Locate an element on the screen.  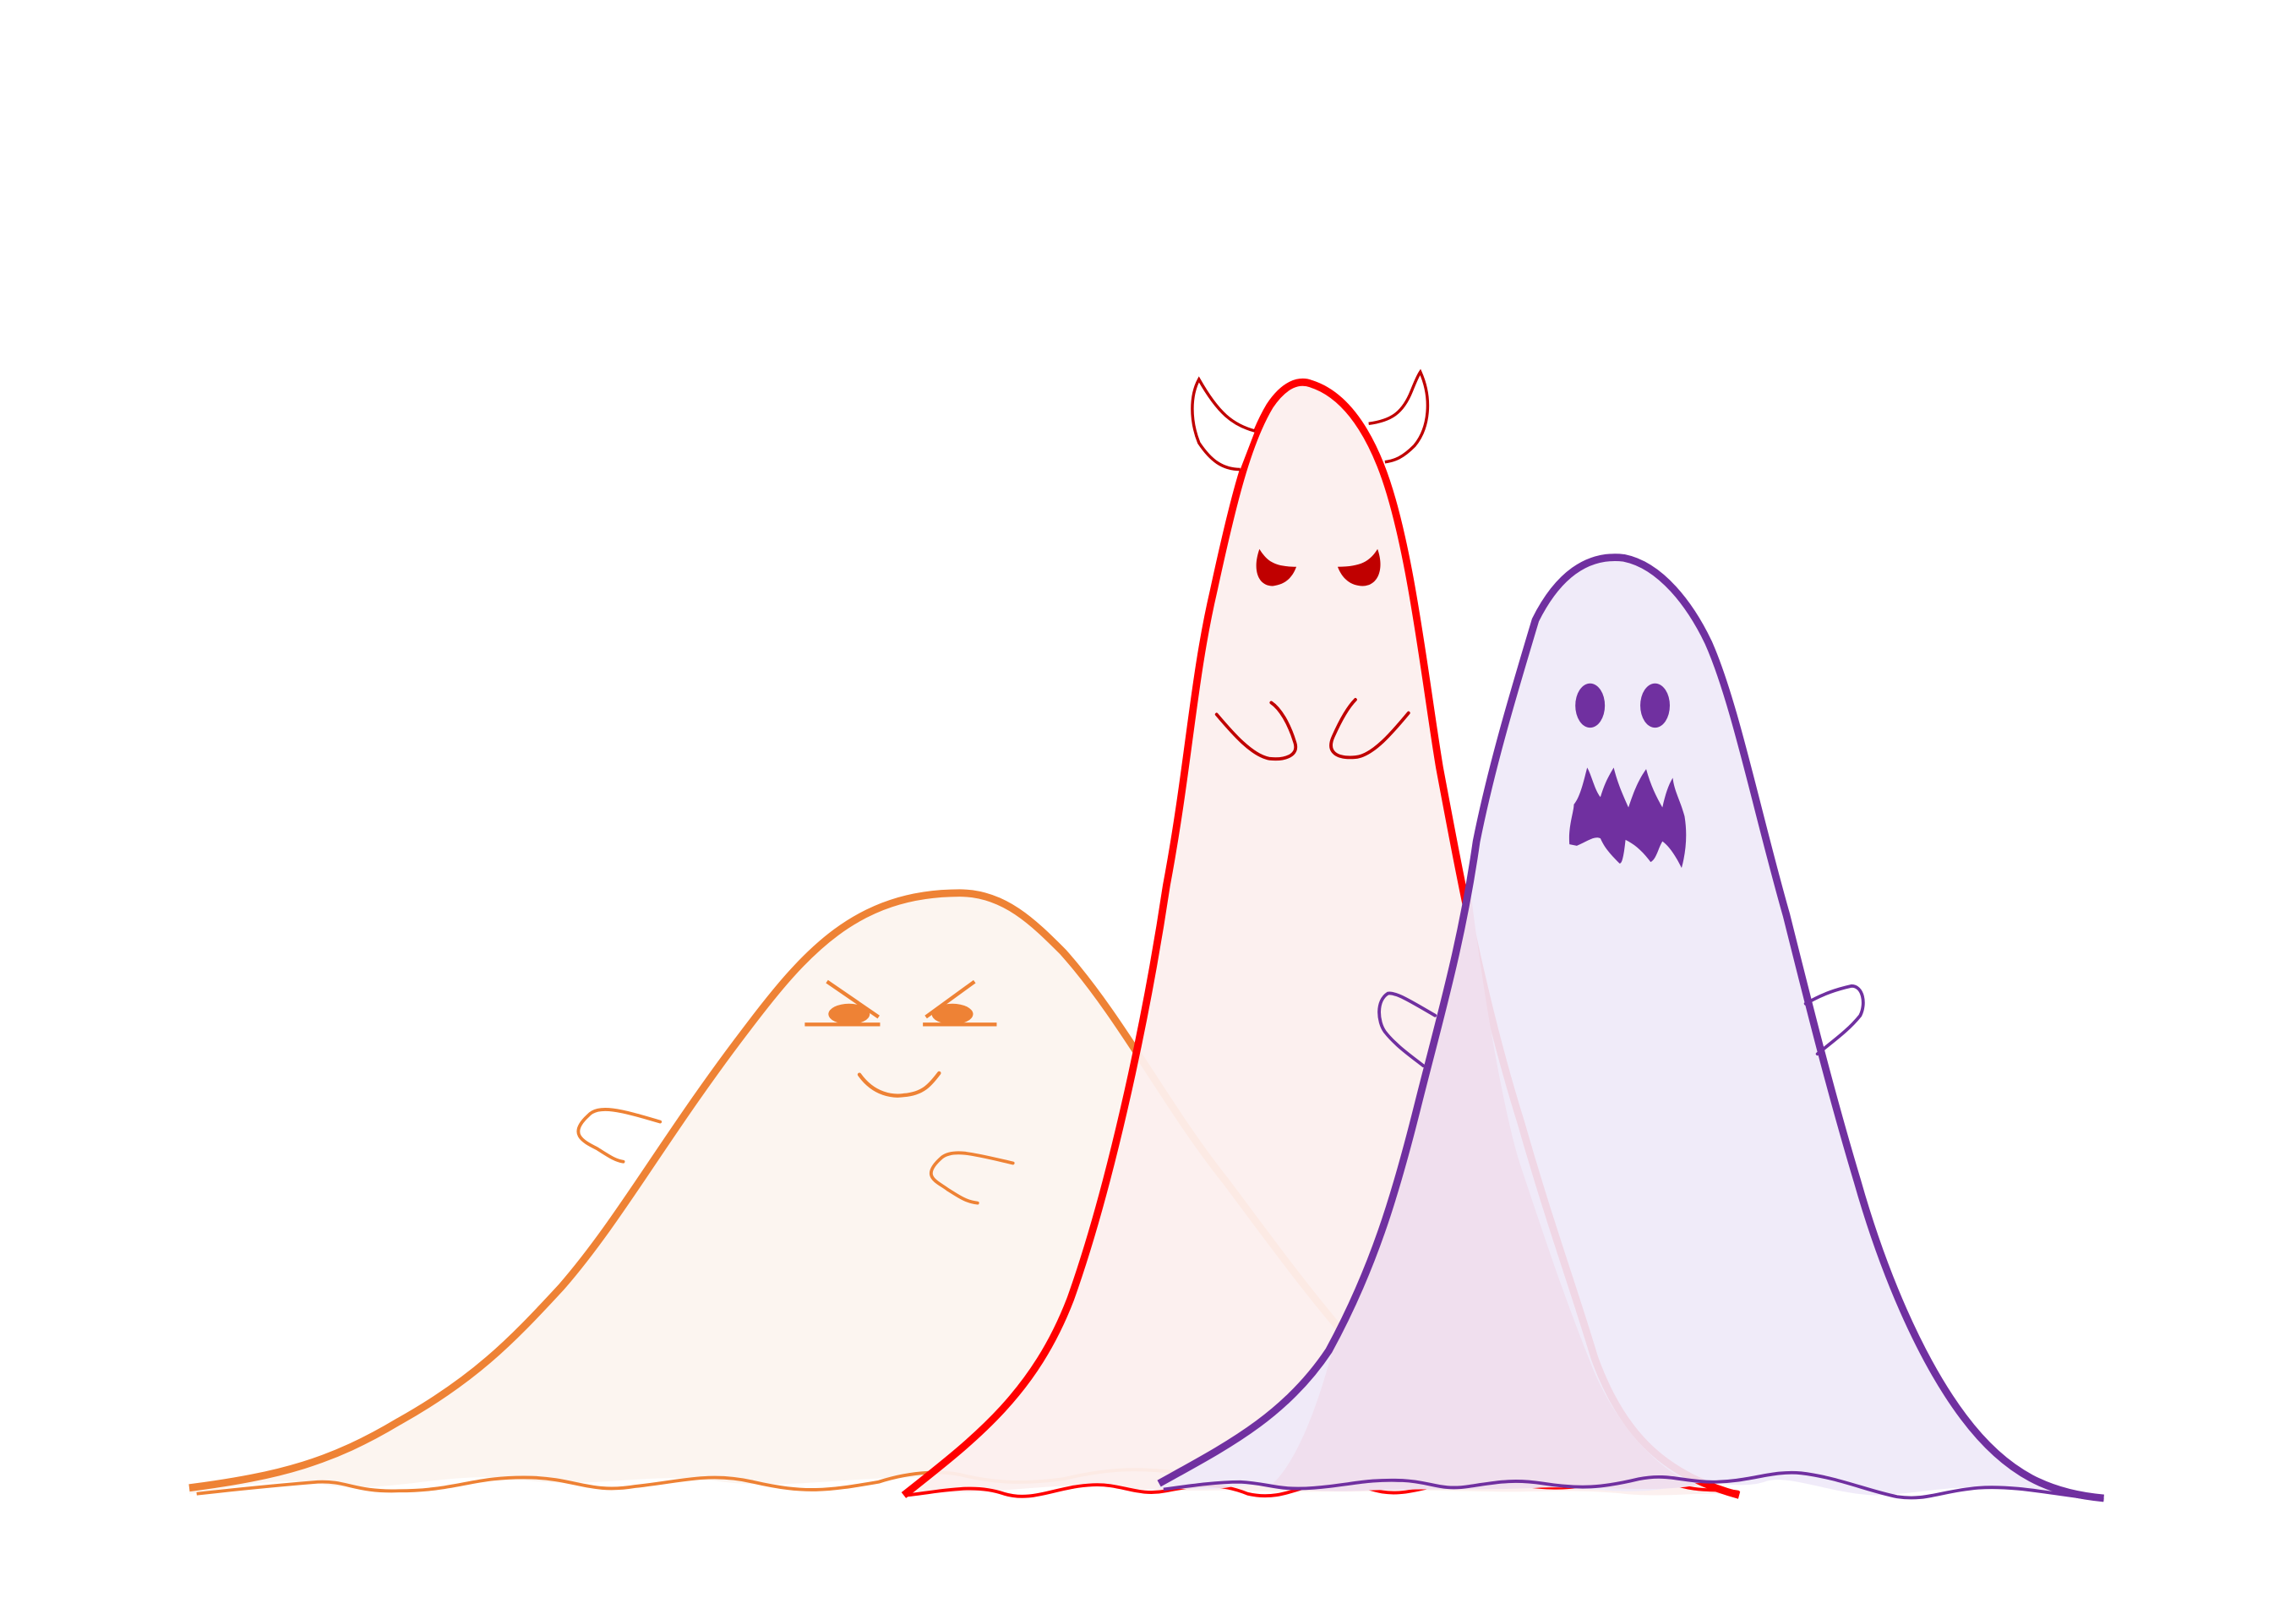
orange-ghost-face is located at coordinates (900, 1038).